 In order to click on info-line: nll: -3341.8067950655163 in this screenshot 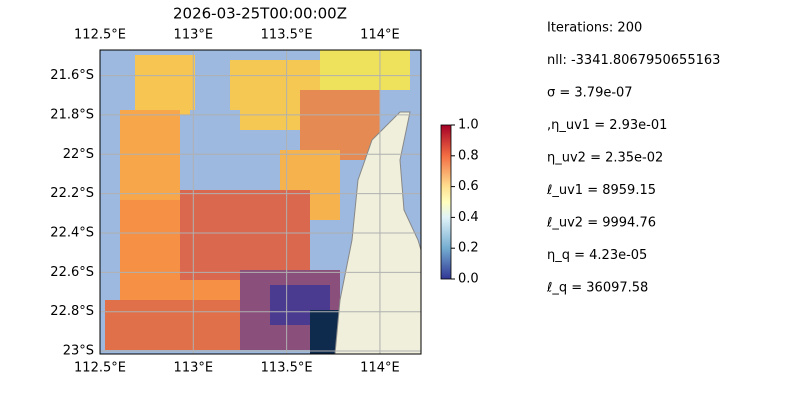, I will do `click(633, 60)`.